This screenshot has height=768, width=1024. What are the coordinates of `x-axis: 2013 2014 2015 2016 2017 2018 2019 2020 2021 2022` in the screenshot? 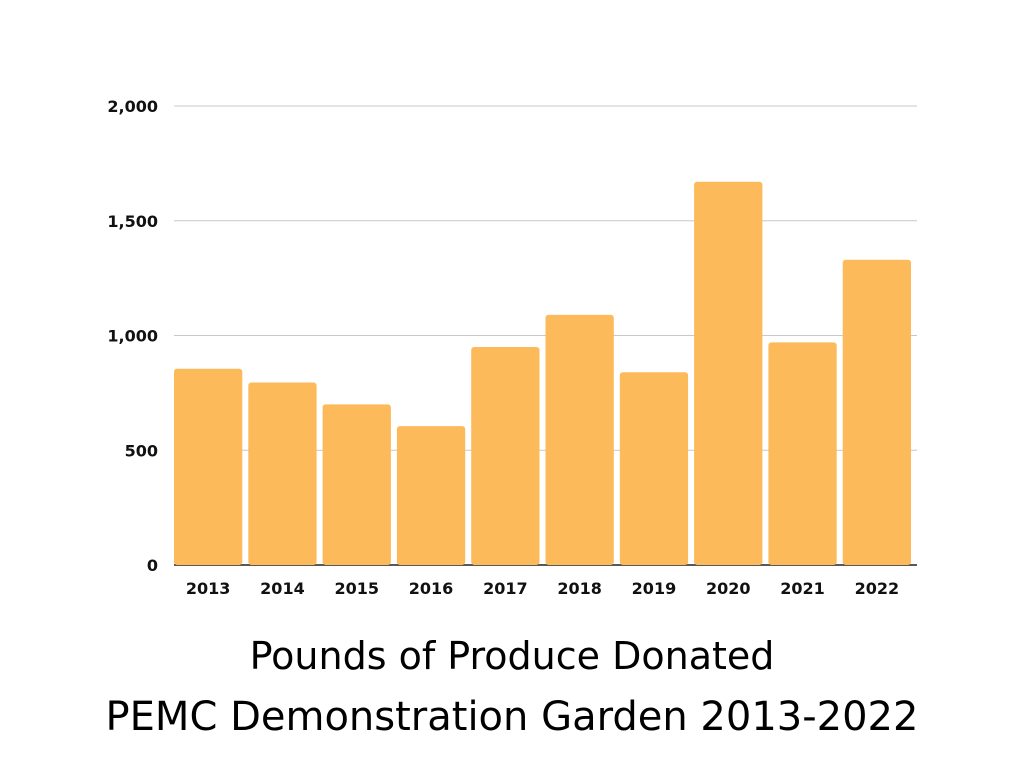 It's located at (542, 588).